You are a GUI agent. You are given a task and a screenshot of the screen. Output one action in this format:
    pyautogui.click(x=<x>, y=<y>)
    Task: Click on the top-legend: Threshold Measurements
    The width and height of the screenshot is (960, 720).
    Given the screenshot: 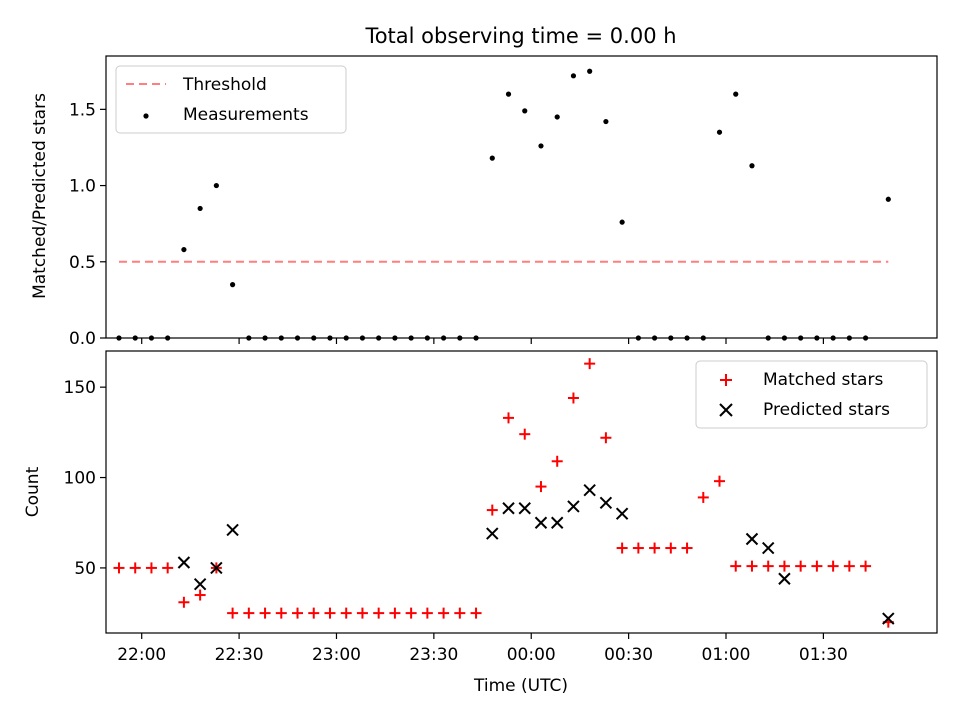 What is the action you would take?
    pyautogui.click(x=231, y=99)
    